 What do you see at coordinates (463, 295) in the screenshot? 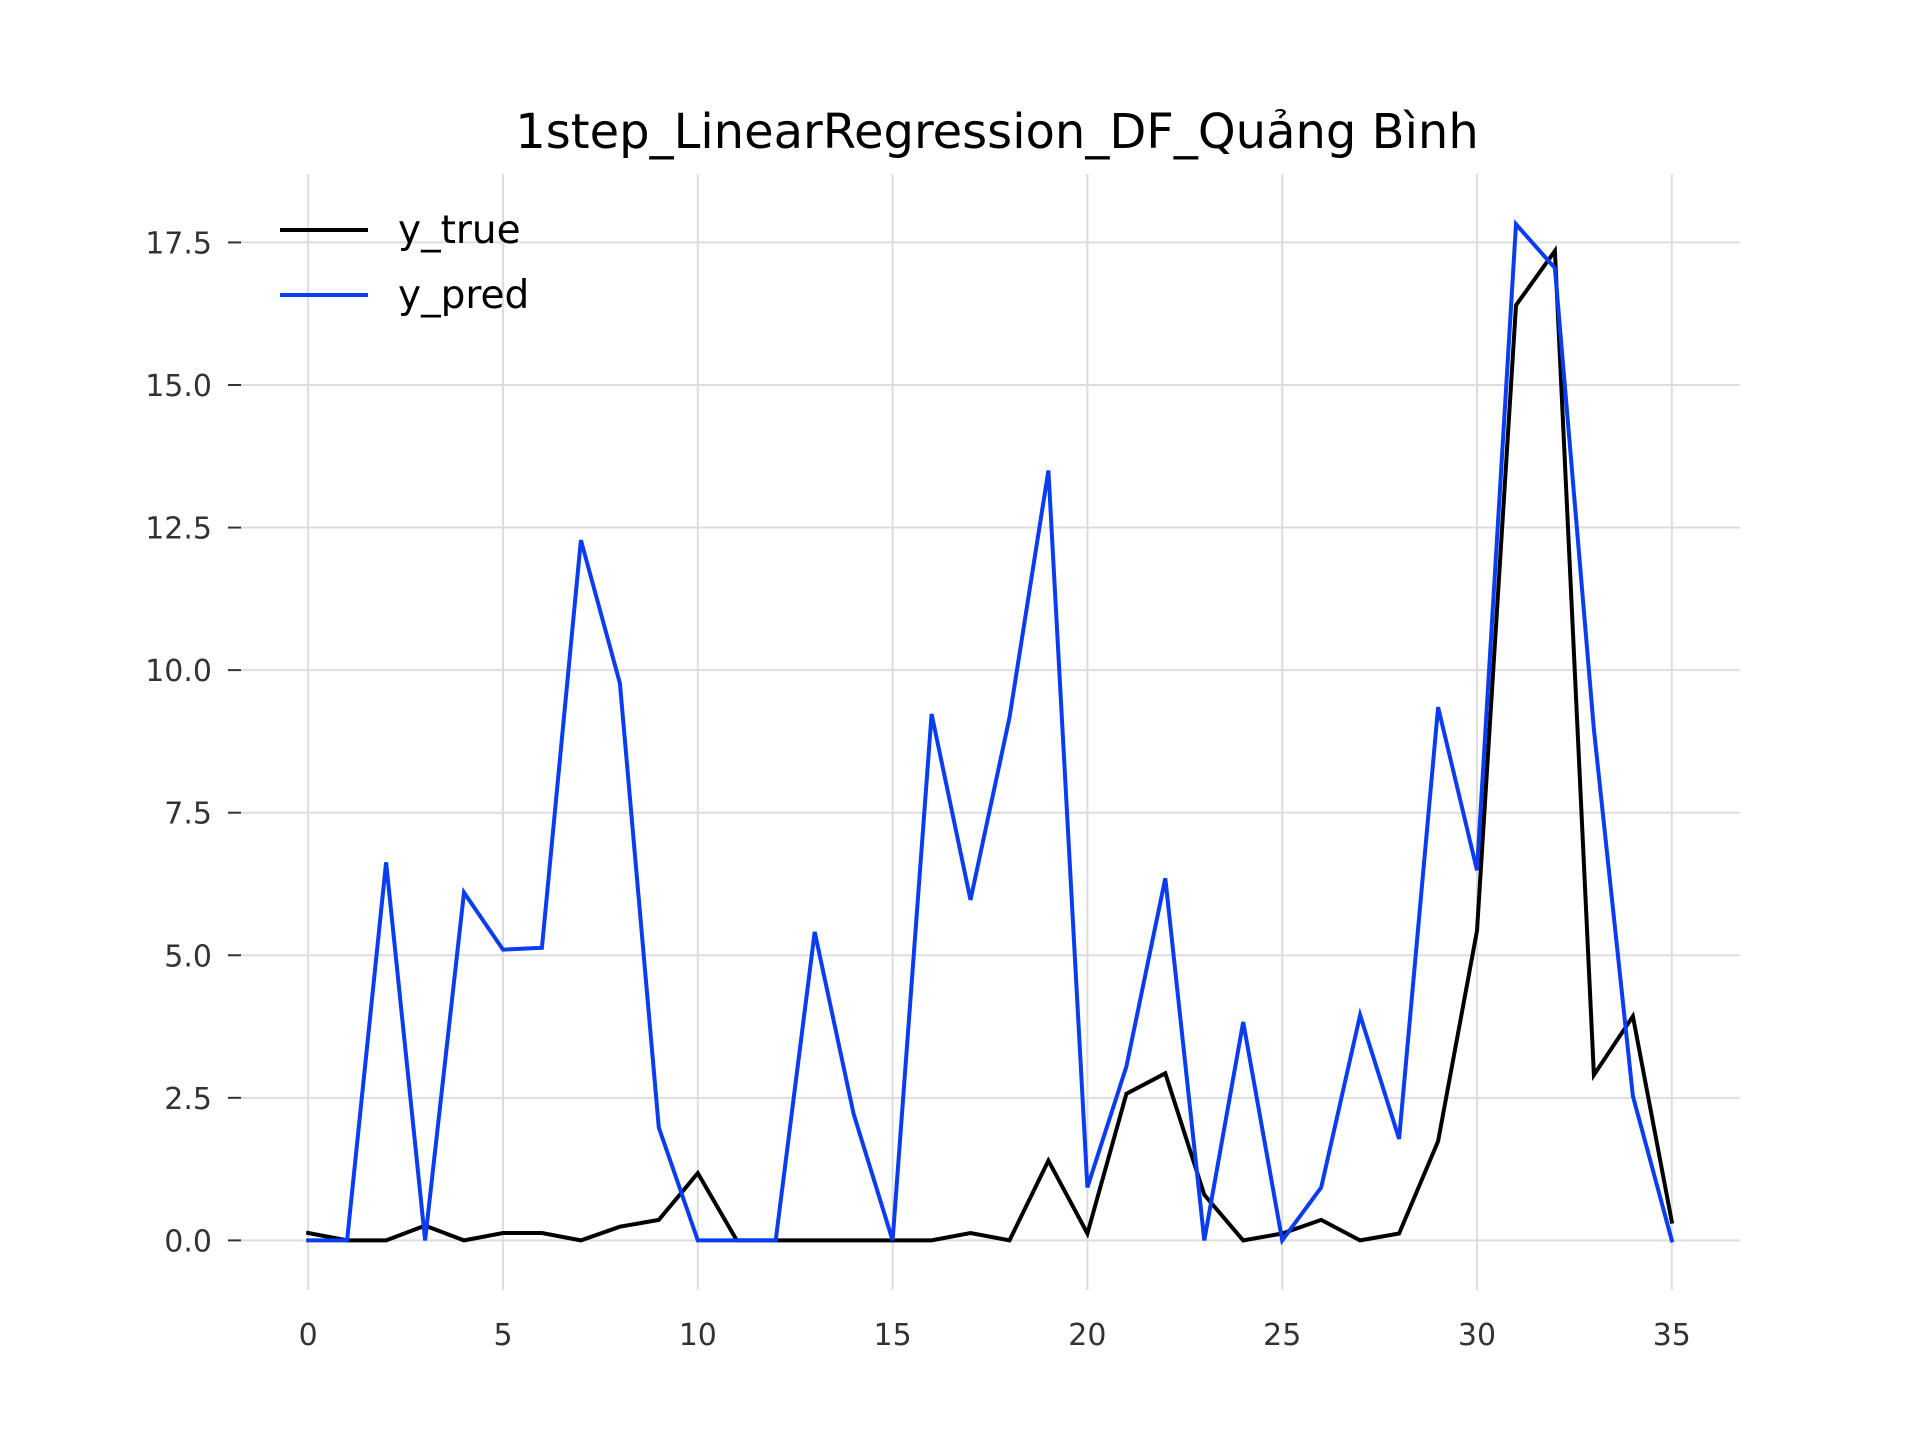
I see `legend-label-y-pred: y_pred` at bounding box center [463, 295].